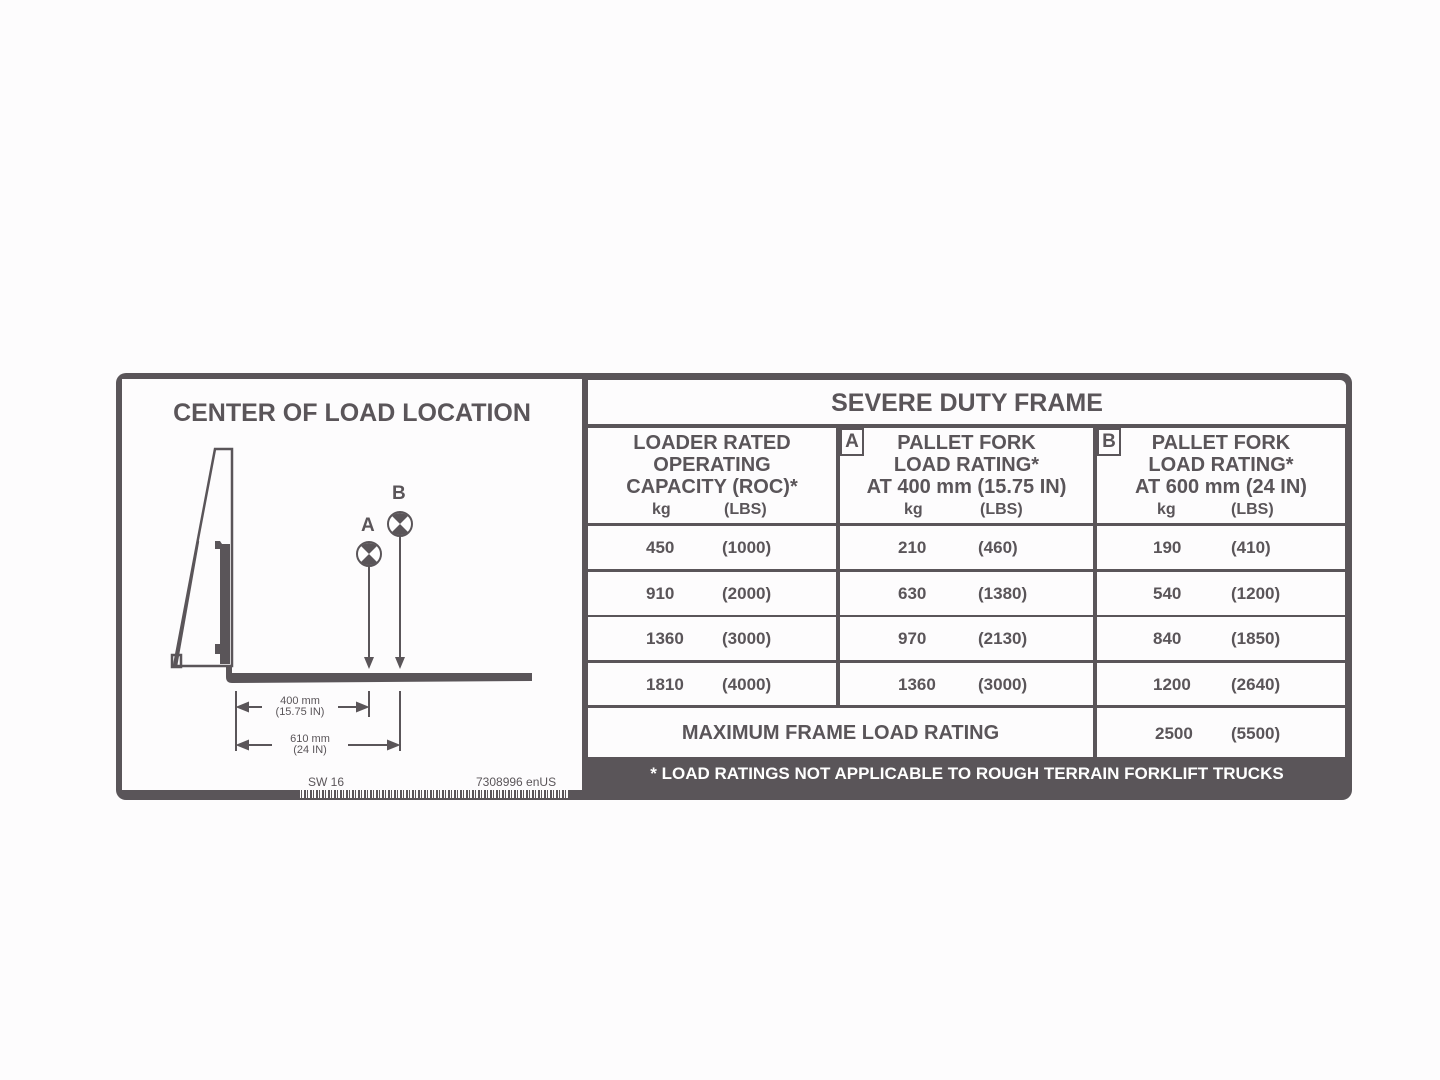 The image size is (1440, 1080). I want to click on header-line: LOADER RATED, so click(712, 443).